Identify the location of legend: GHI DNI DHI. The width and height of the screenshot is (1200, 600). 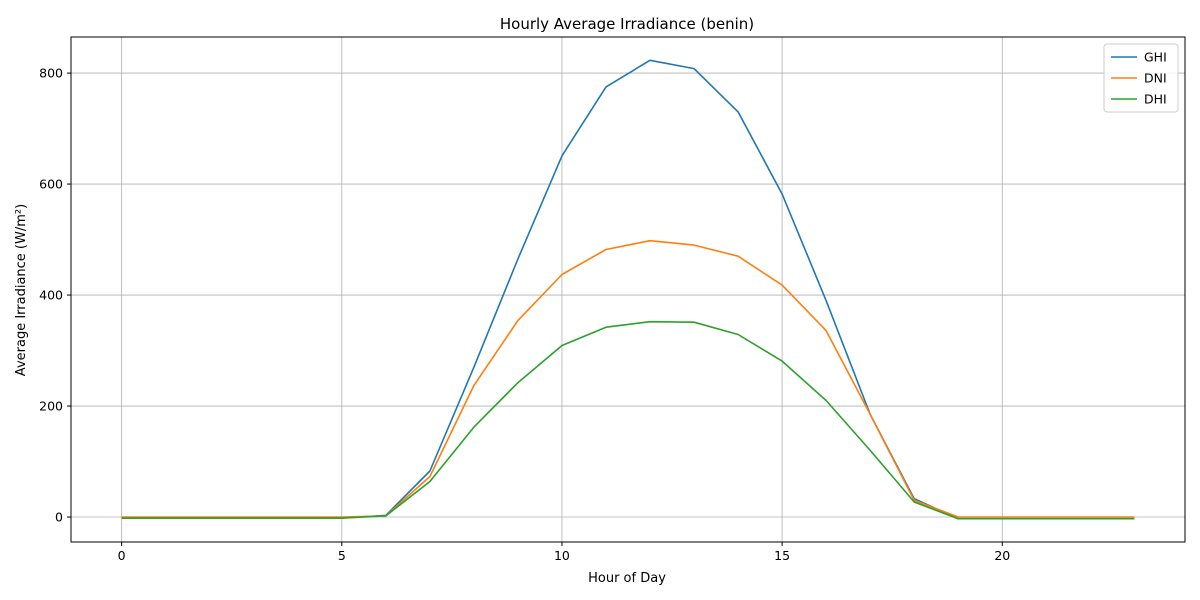
(1141, 78).